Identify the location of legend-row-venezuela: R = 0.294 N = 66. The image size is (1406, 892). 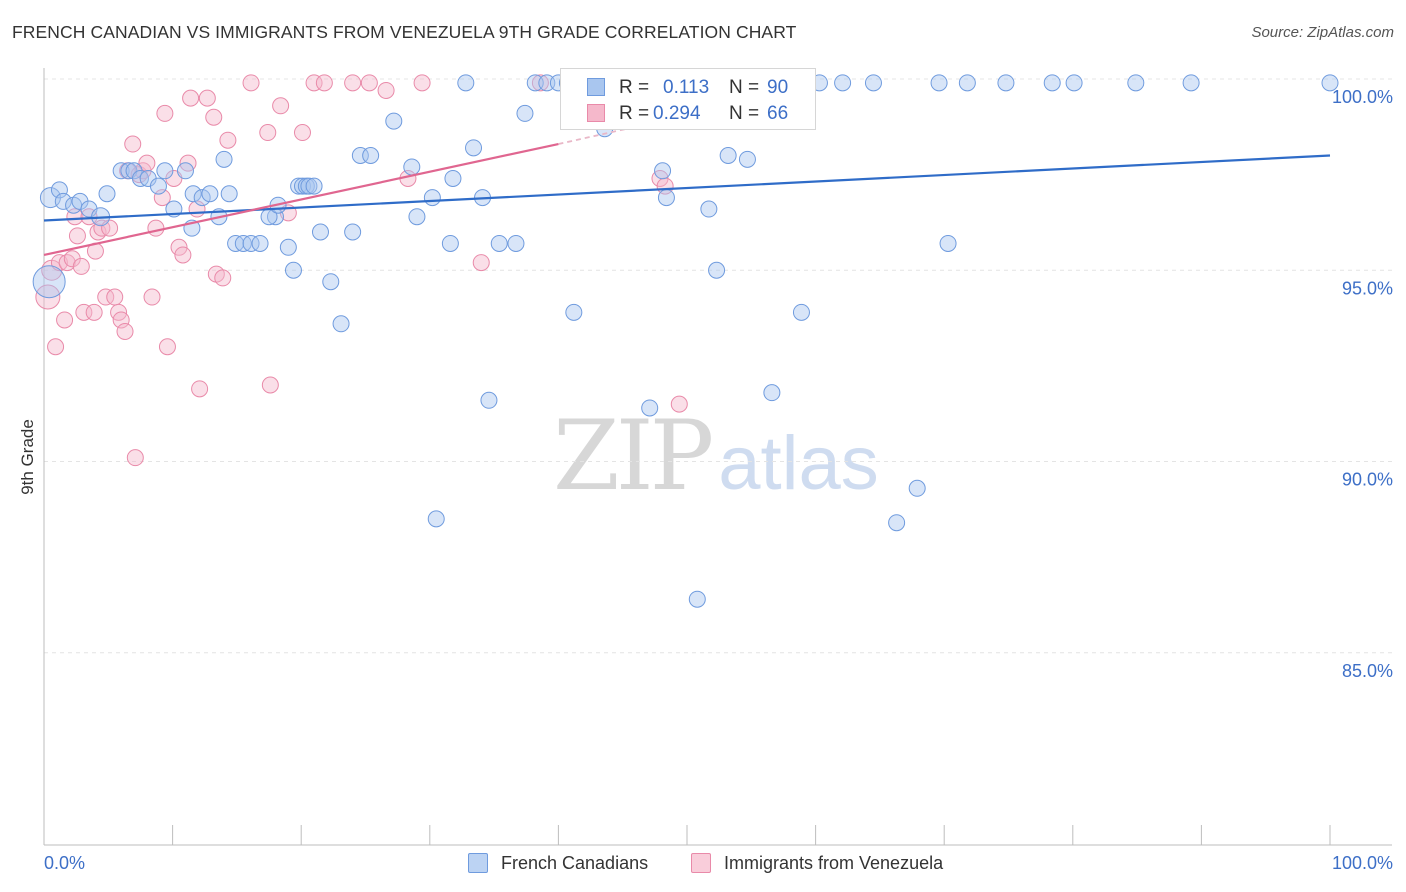
(689, 114).